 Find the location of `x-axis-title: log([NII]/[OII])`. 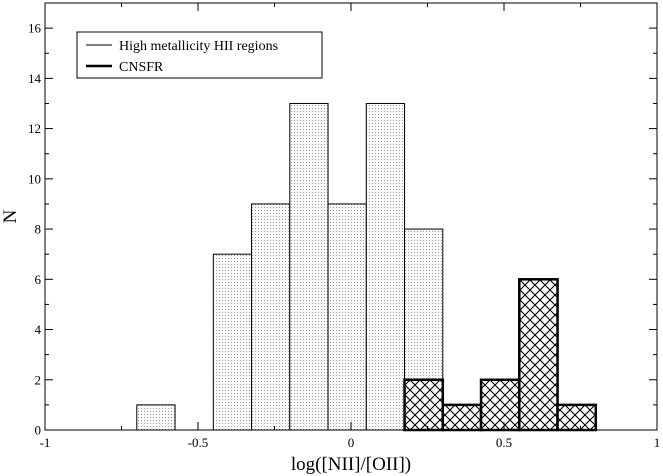

x-axis-title: log([NII]/[OII]) is located at coordinates (351, 464).